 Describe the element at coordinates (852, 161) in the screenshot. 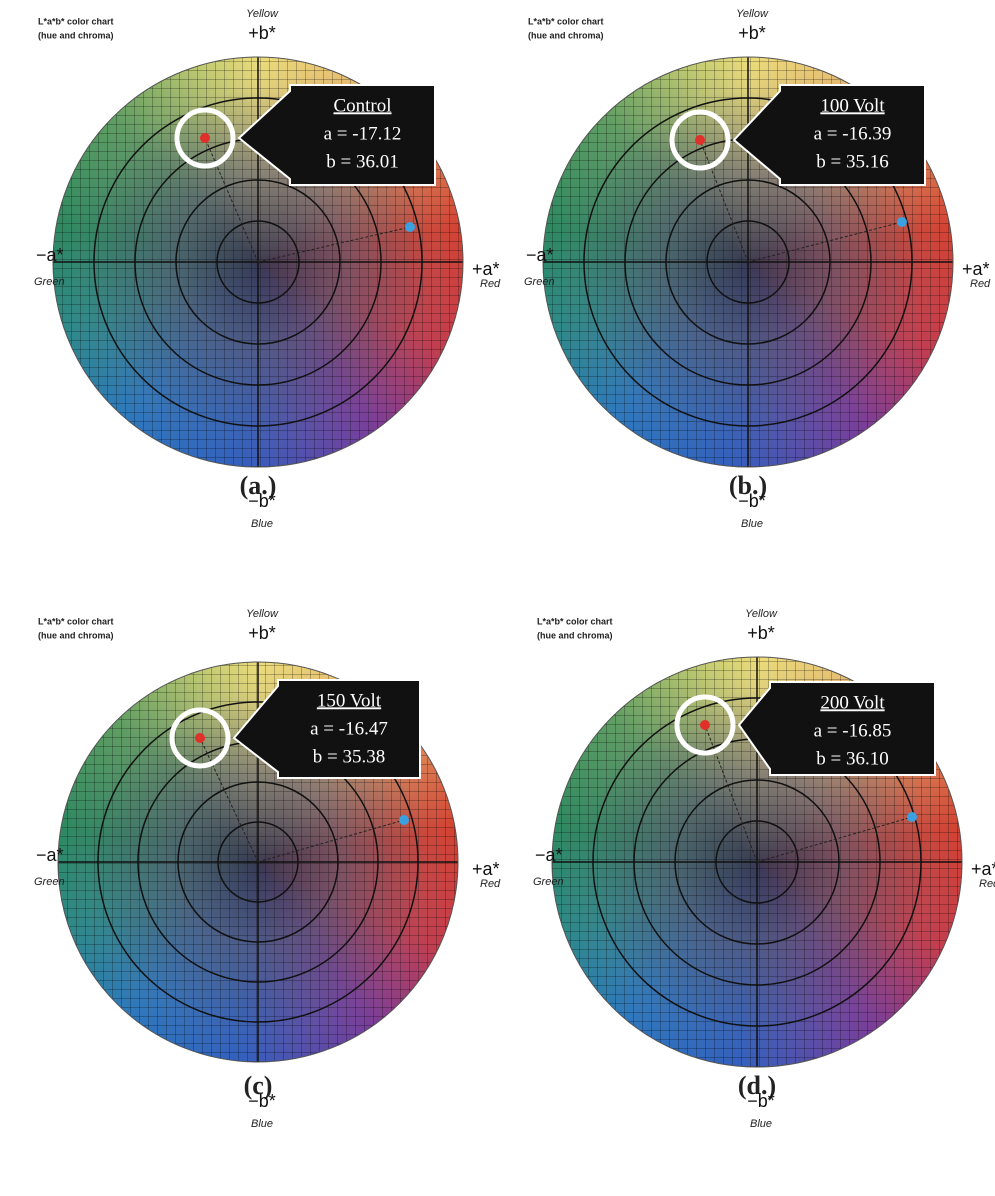

I see `callout-b: b = 35.16` at that location.